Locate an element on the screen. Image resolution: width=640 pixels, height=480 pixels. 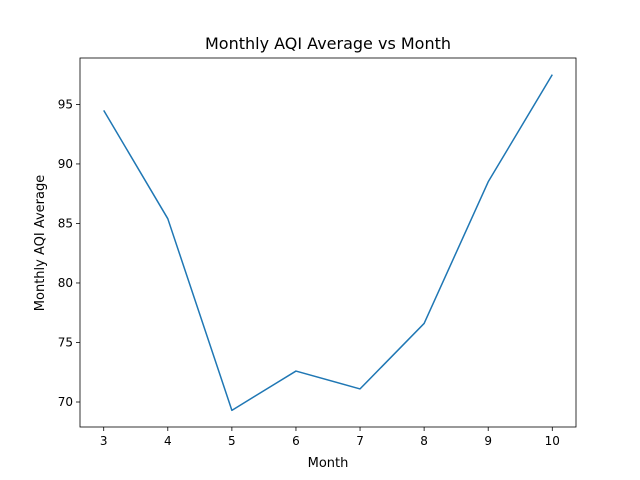
y-tick-label: 80 is located at coordinates (65, 283).